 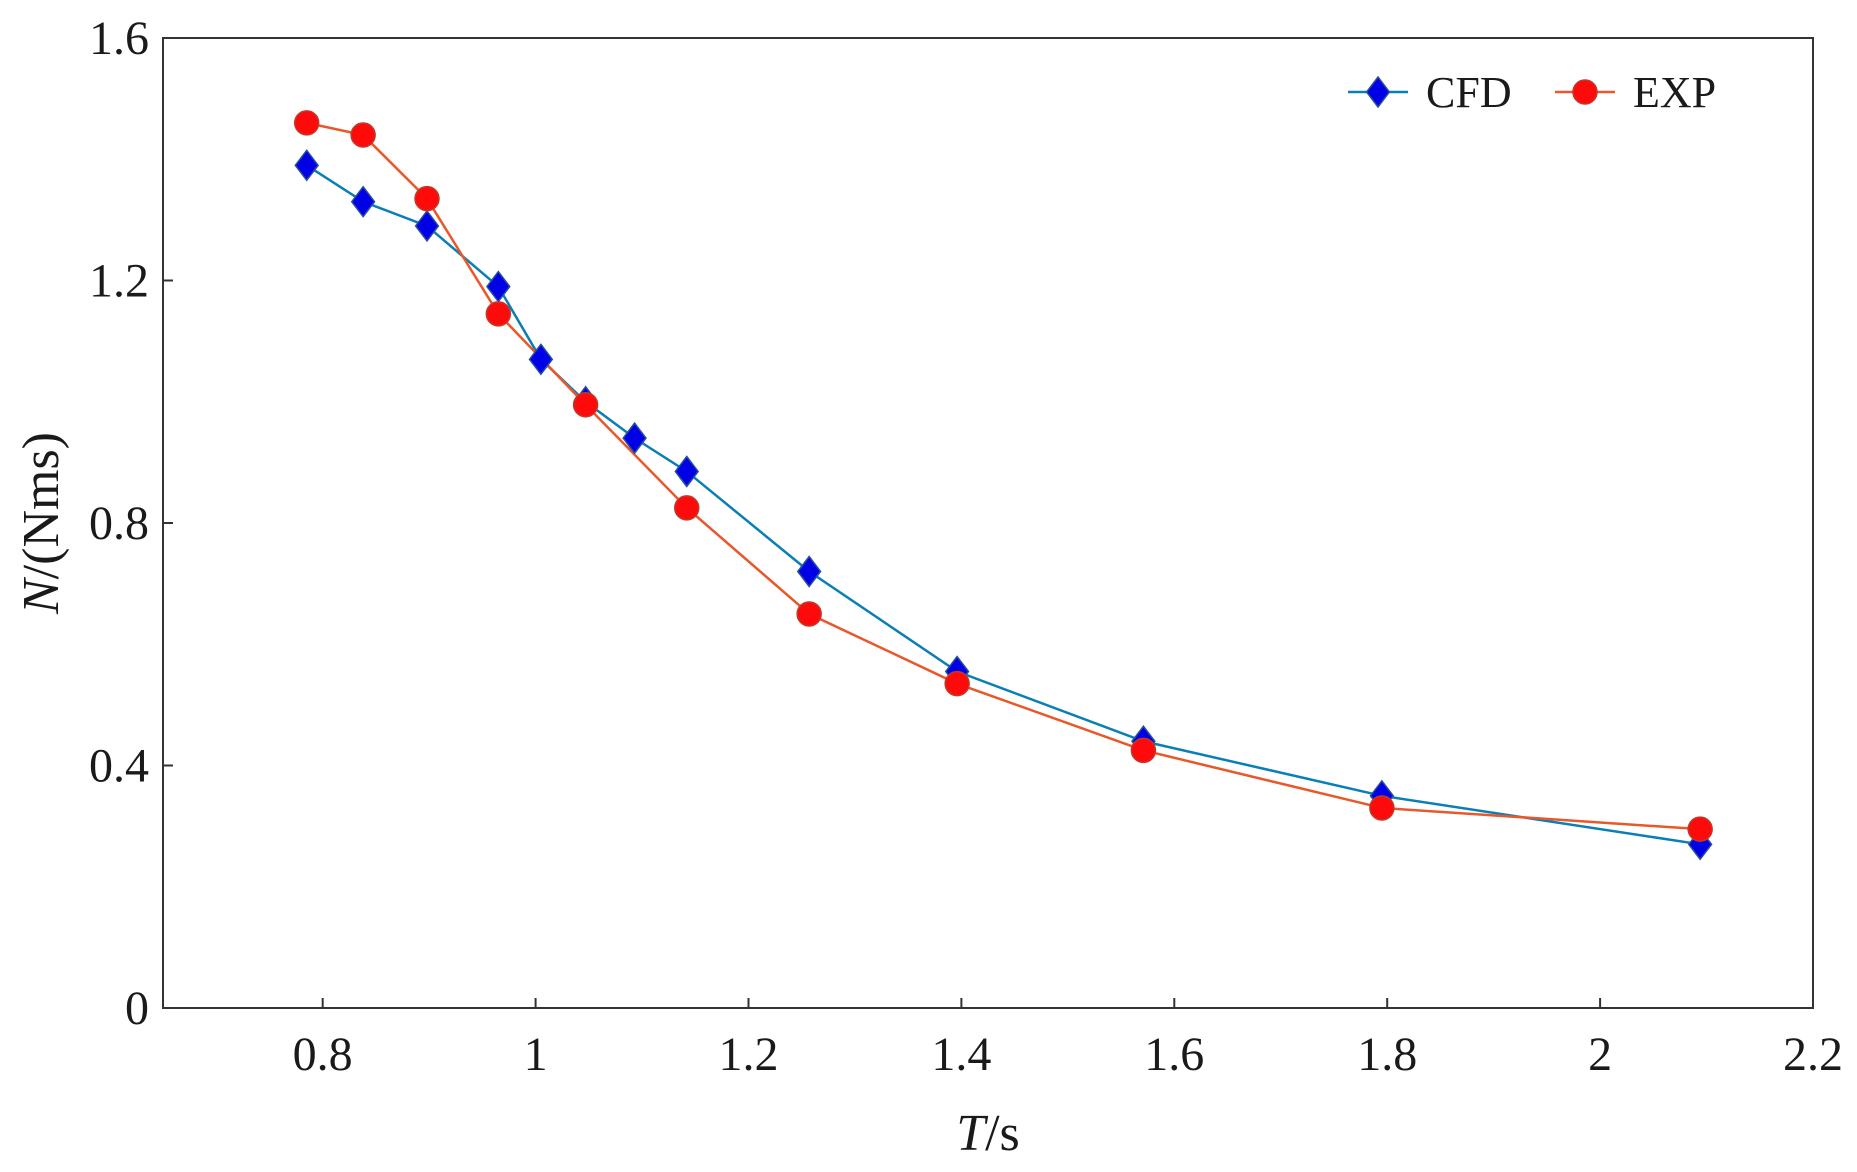 What do you see at coordinates (119, 766) in the screenshot?
I see `y-tick-label: 0.4` at bounding box center [119, 766].